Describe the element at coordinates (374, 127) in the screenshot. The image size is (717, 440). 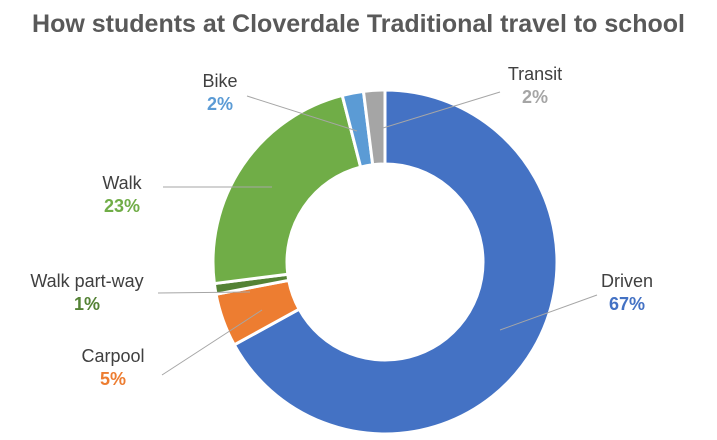
I see `slice-transit` at that location.